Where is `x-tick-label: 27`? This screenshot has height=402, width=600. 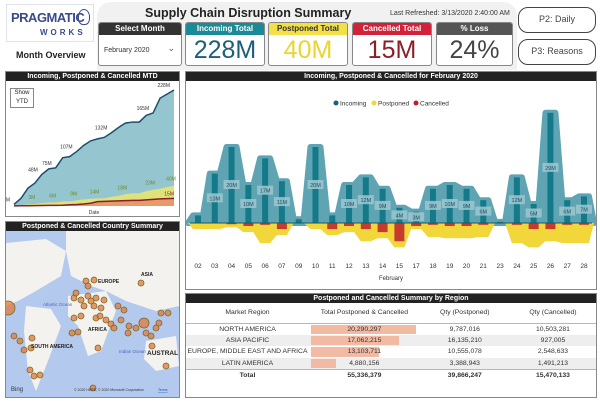
x-tick-label: 27 is located at coordinates (568, 266).